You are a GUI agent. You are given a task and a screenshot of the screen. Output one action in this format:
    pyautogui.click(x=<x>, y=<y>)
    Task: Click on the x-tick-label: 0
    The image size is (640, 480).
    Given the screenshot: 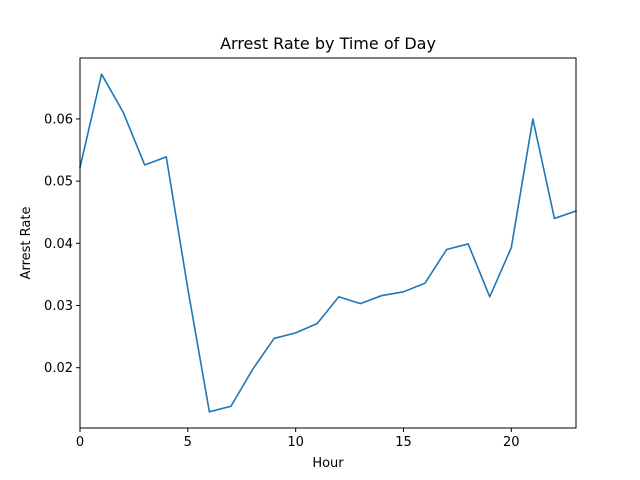 What is the action you would take?
    pyautogui.click(x=80, y=442)
    